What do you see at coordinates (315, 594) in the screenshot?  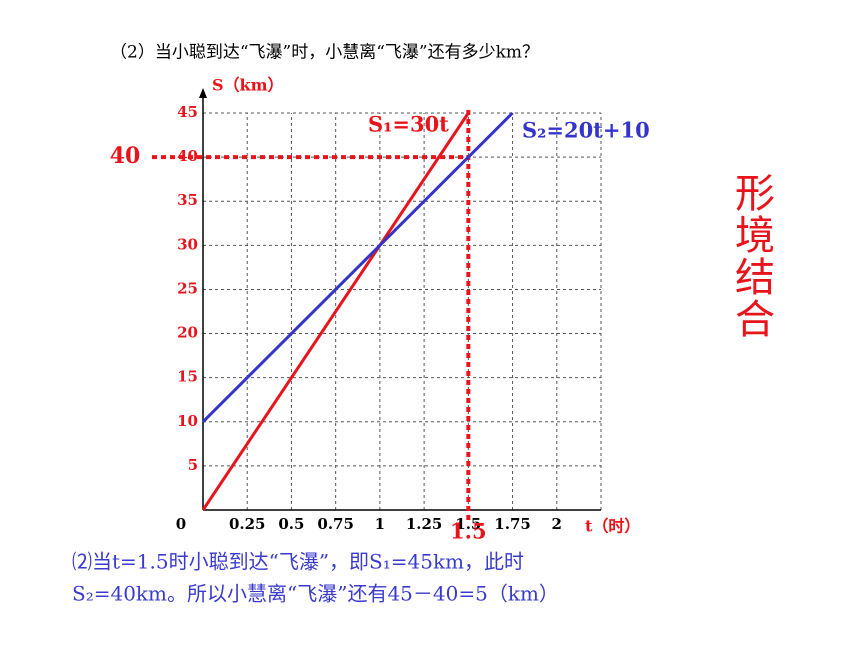 I see `explanation-line: S₂=40km。所以小慧离“飞瀑”还有45－40=5（km）` at bounding box center [315, 594].